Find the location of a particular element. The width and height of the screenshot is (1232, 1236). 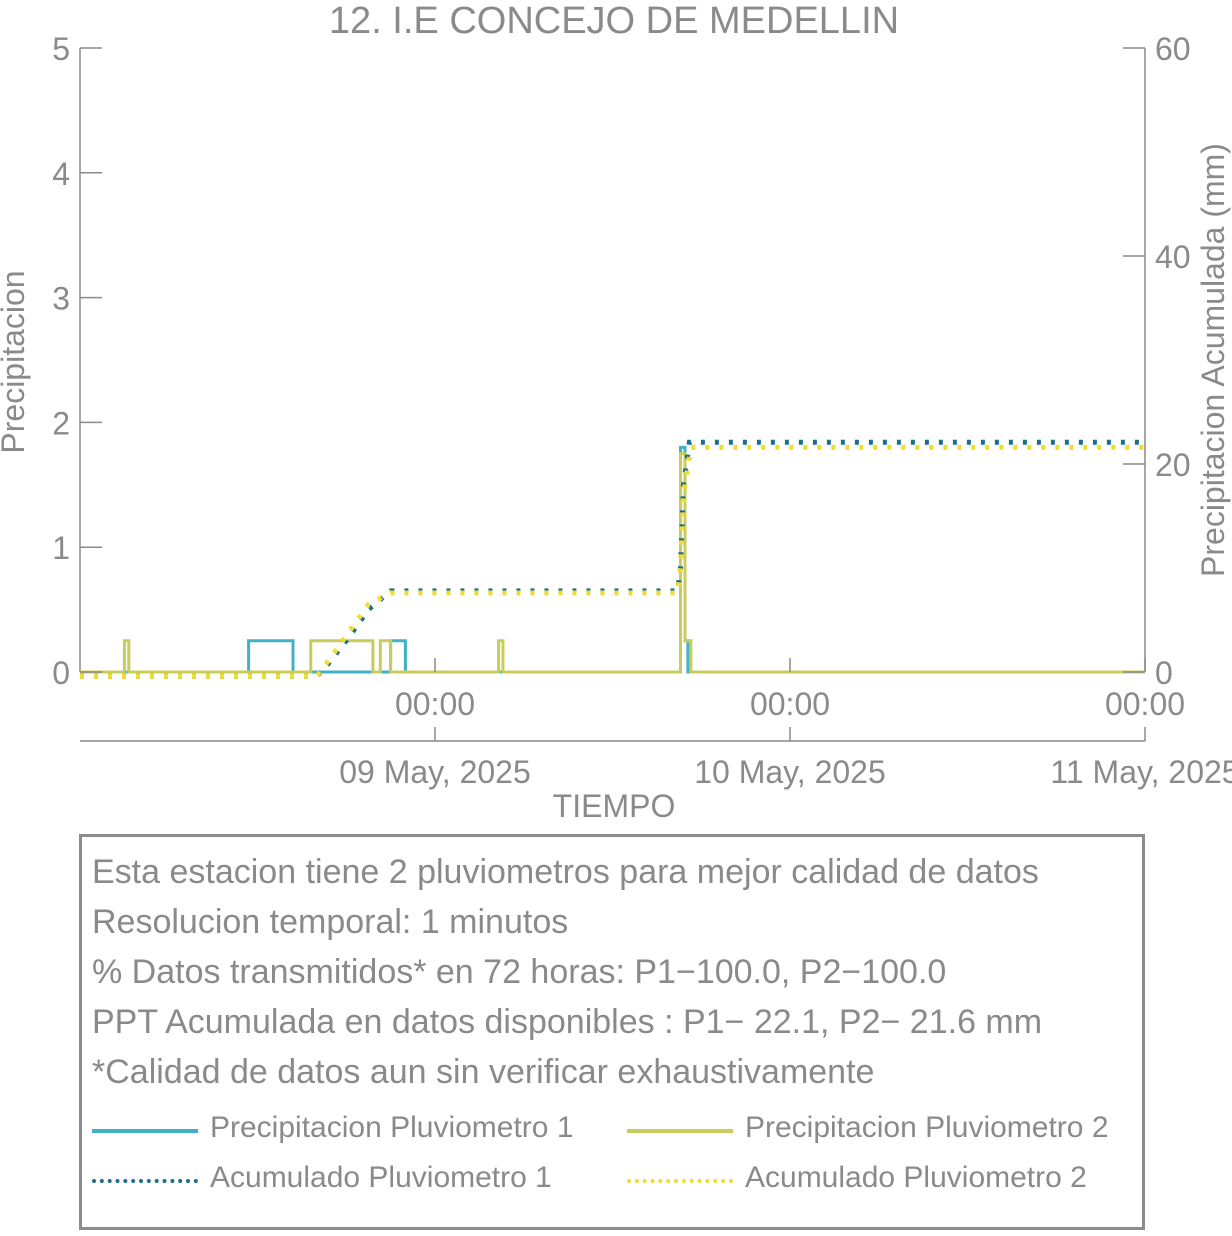

y-tick-label-left: 4 is located at coordinates (61, 174).